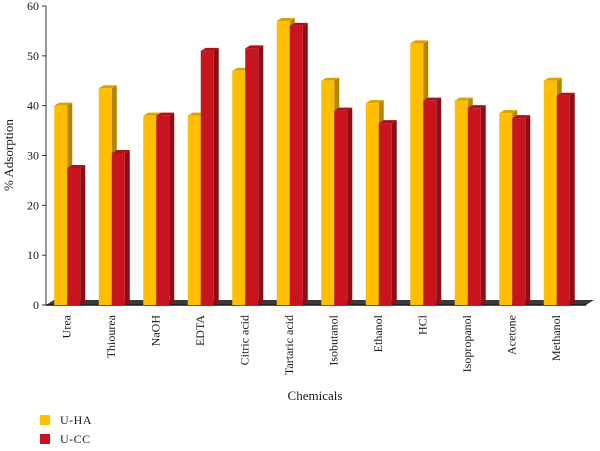  What do you see at coordinates (315, 395) in the screenshot?
I see `x-axis-title: Chemicals` at bounding box center [315, 395].